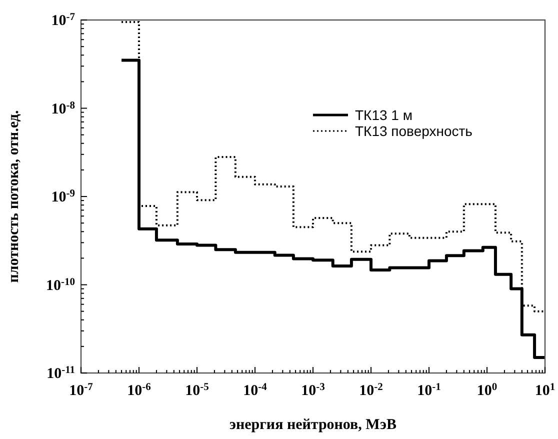  What do you see at coordinates (139, 390) in the screenshot?
I see `x-tick-label: 10$^{-6}$` at bounding box center [139, 390].